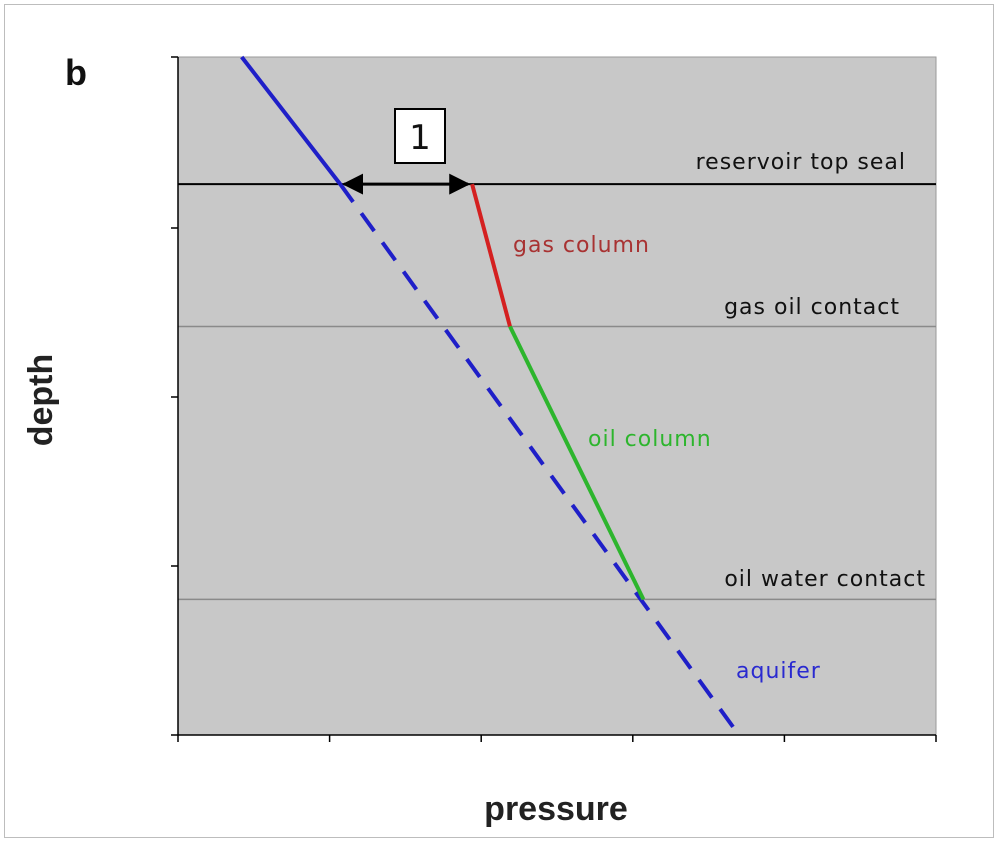  Describe the element at coordinates (801, 162) in the screenshot. I see `contact-label: reservoir top seal` at that location.